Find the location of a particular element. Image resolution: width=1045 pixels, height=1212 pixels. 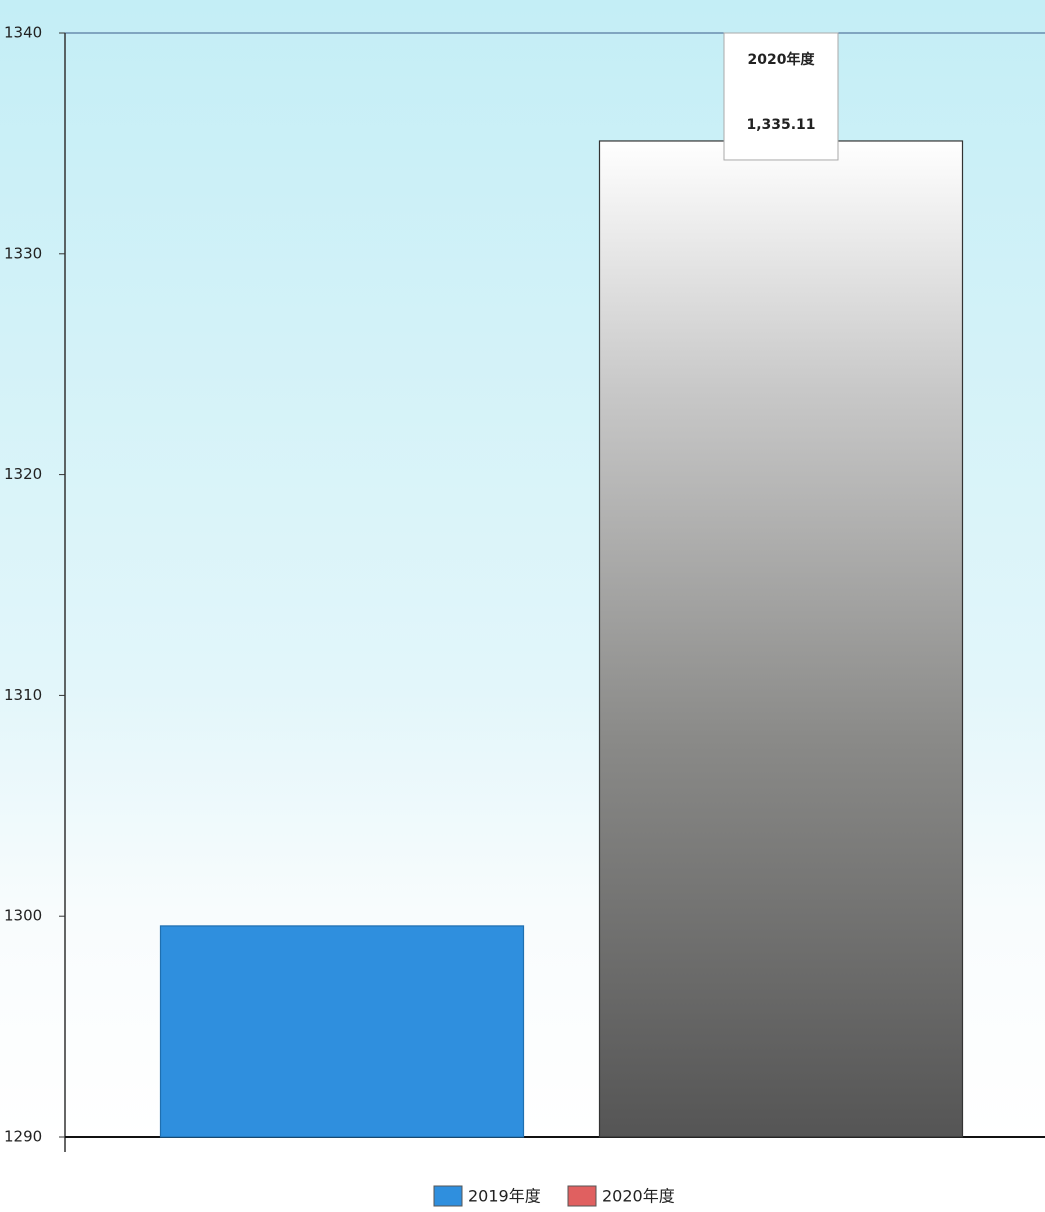

y-tick-label: 1320 is located at coordinates (23, 474).